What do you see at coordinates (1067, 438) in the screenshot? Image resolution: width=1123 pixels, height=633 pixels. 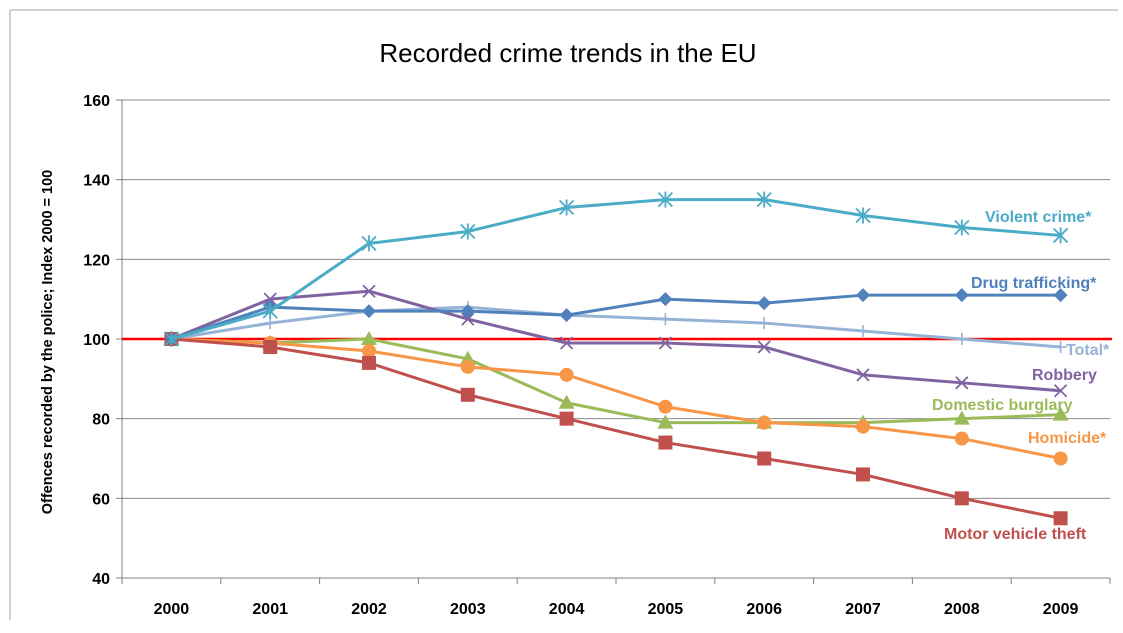 I see `series-label: Homicide*` at bounding box center [1067, 438].